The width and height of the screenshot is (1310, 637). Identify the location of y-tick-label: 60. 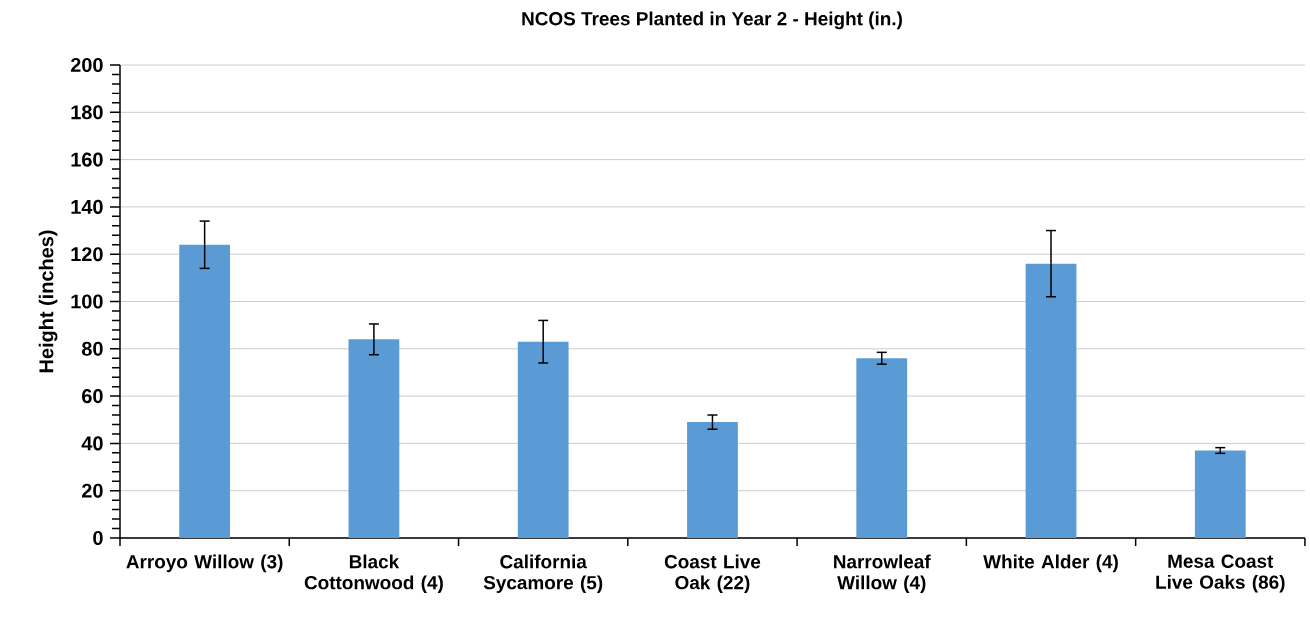
(92, 396).